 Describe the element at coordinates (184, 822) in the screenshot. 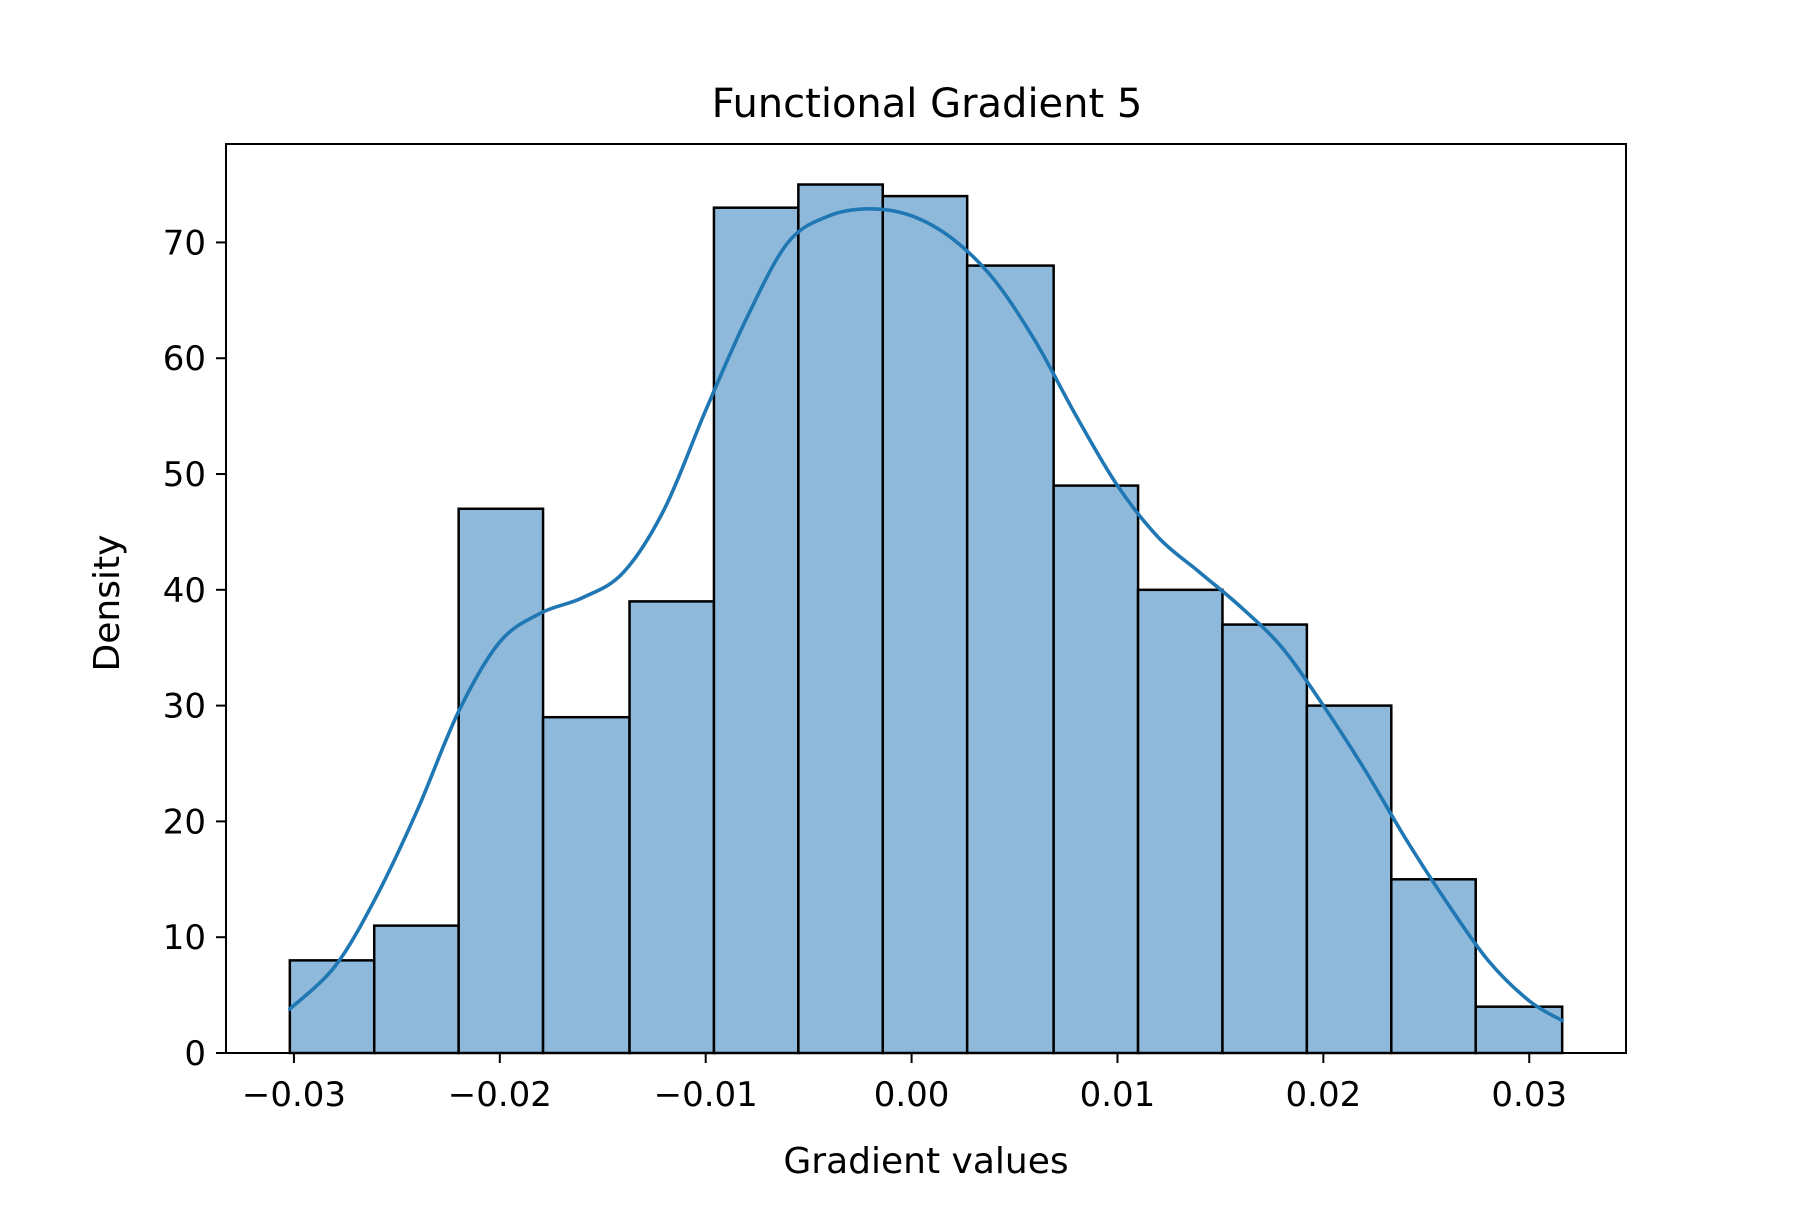

I see `y-tick-label: 20` at that location.